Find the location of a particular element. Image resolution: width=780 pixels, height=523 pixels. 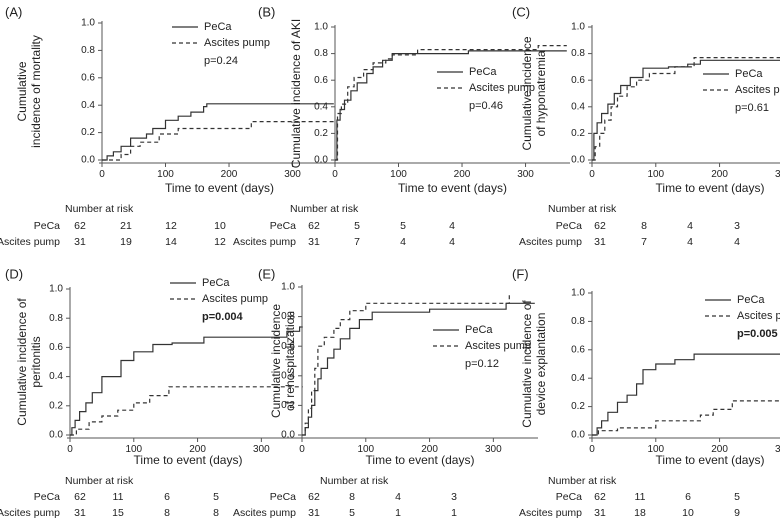

risk-cell: 15 is located at coordinates (118, 512).